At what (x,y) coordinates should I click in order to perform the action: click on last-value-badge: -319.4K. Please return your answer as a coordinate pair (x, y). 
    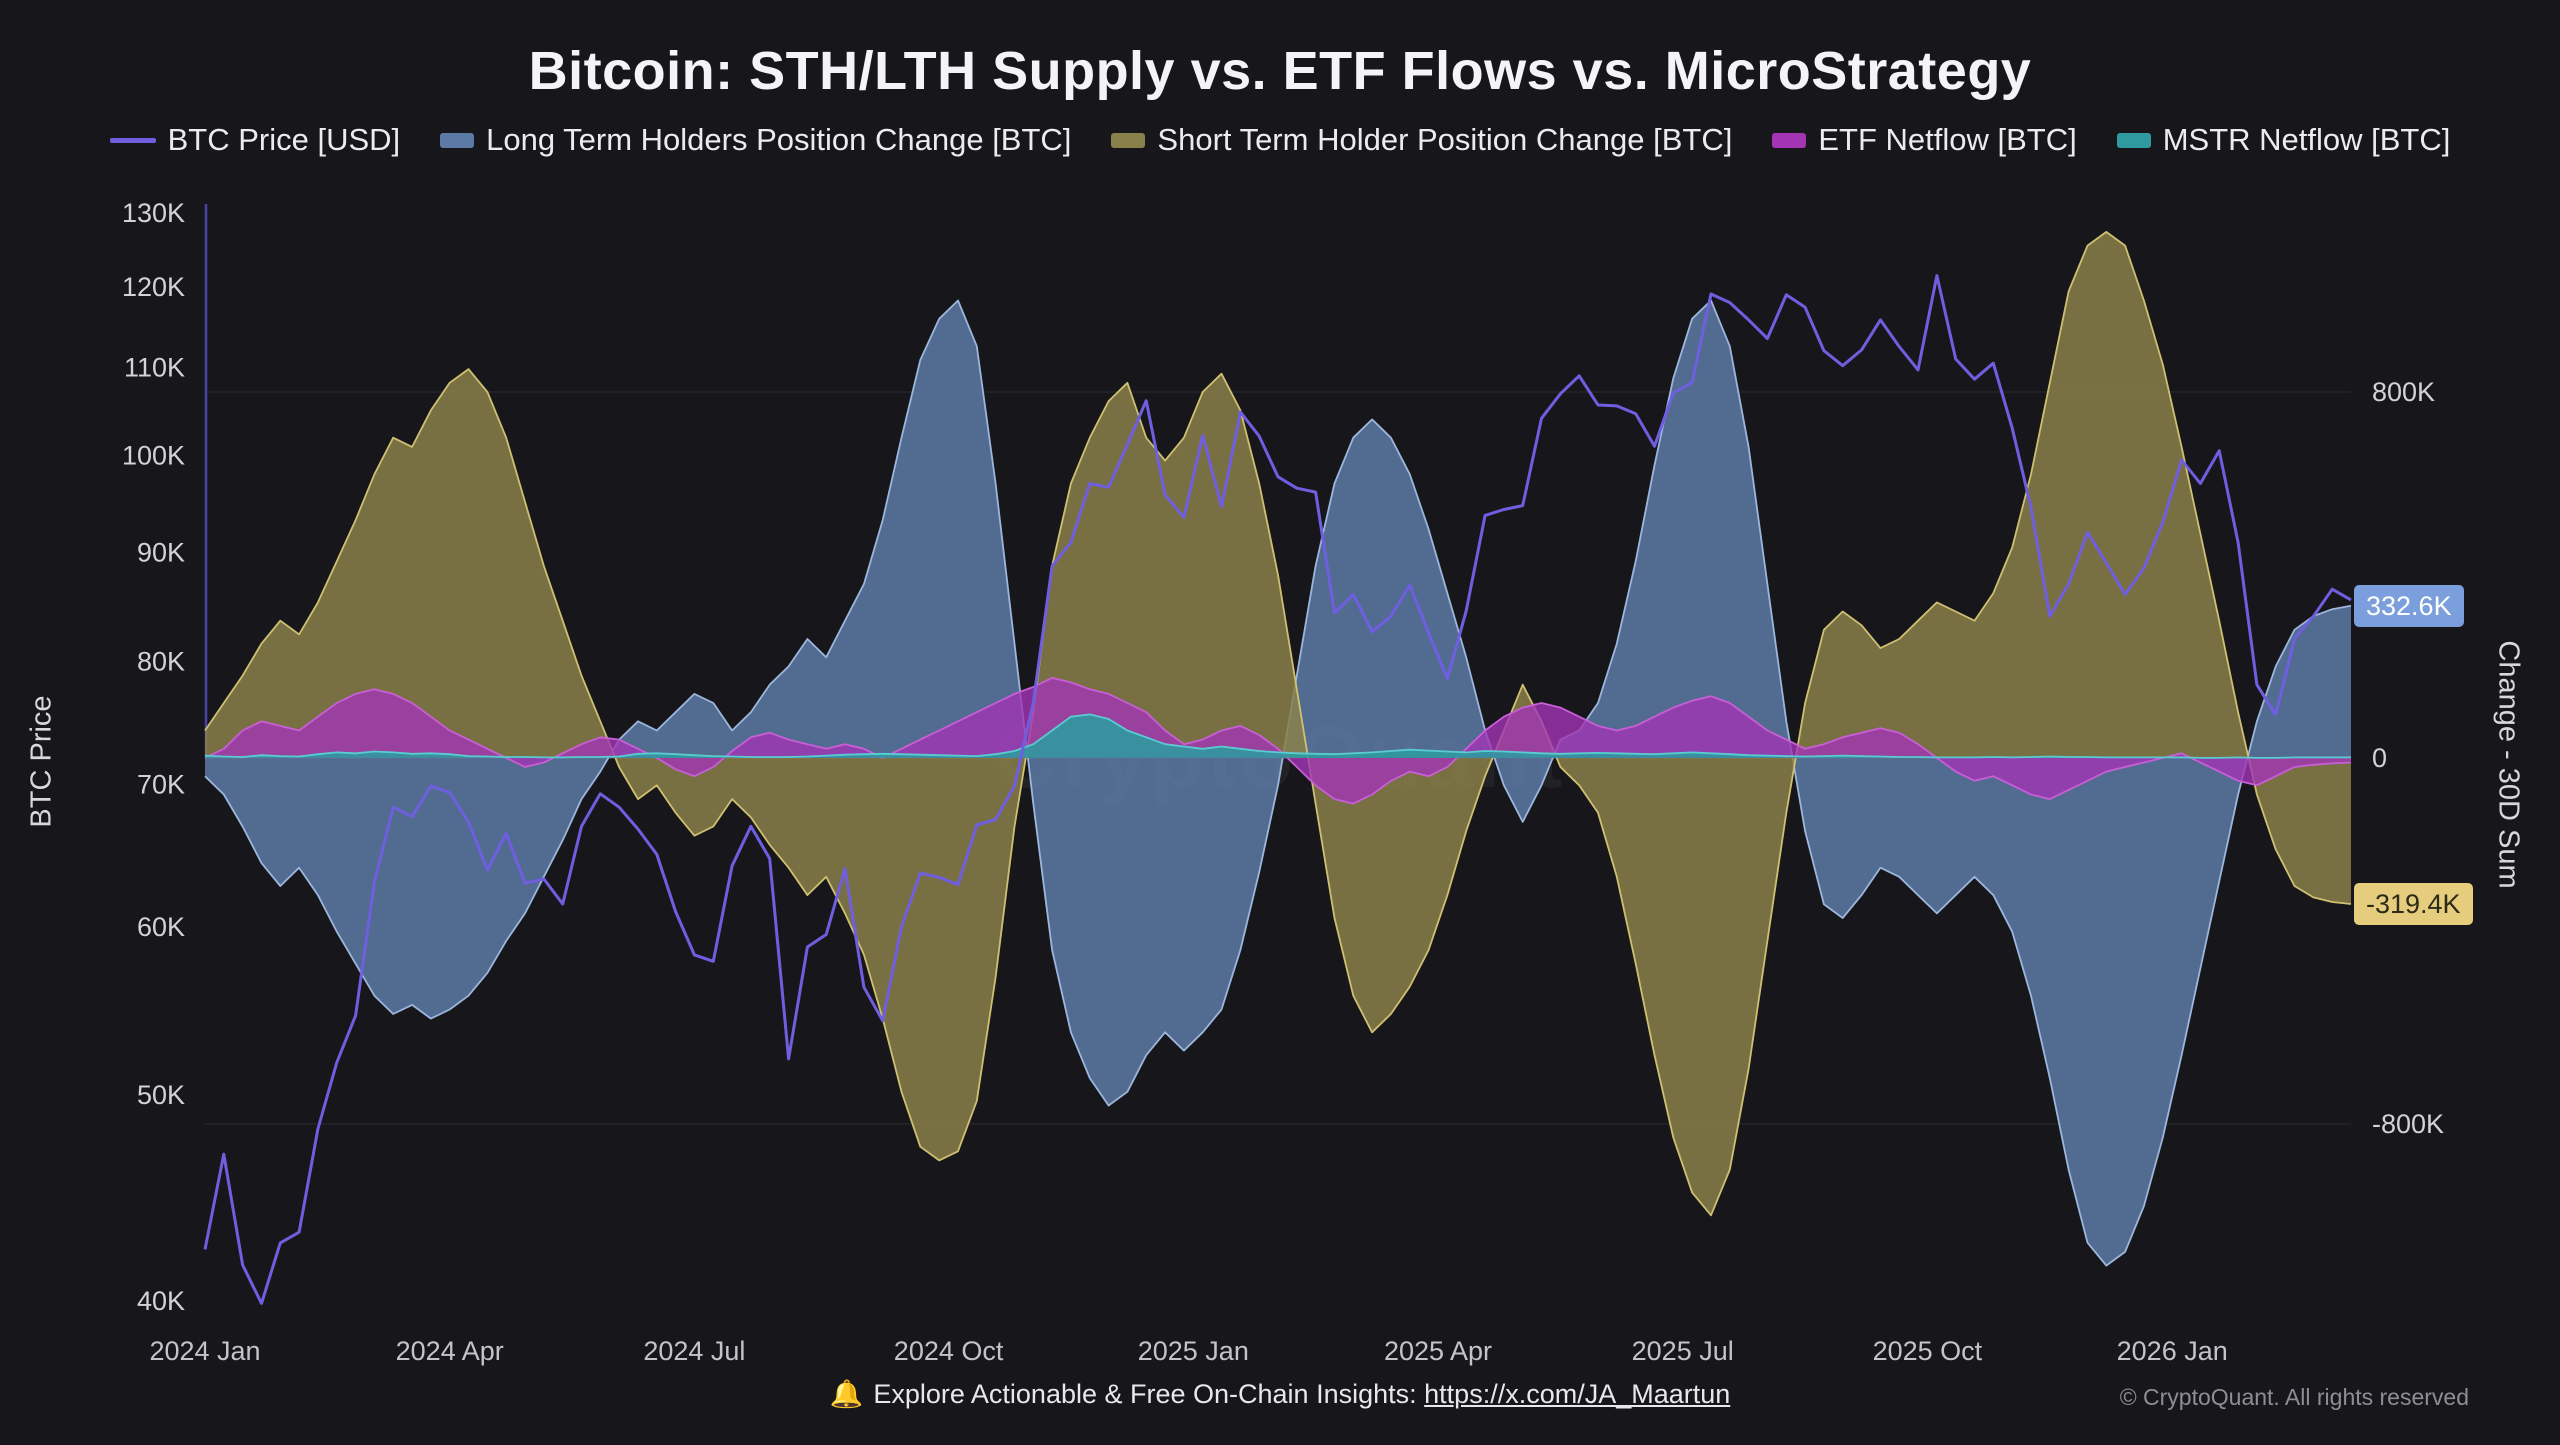
    Looking at the image, I should click on (2413, 904).